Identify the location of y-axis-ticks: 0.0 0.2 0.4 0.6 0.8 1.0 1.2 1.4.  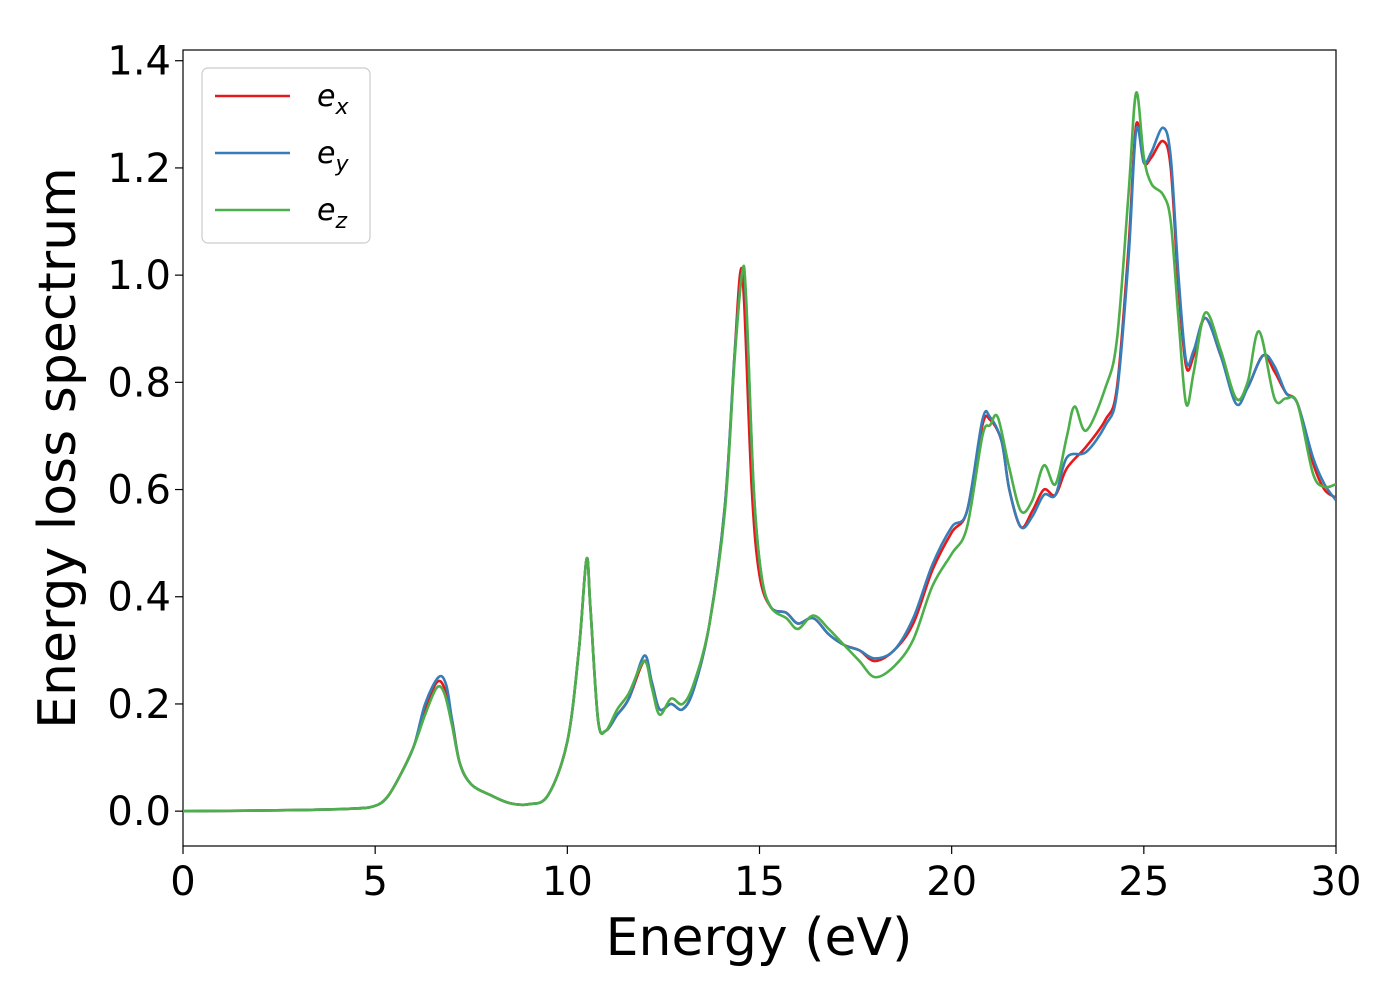
(145, 437).